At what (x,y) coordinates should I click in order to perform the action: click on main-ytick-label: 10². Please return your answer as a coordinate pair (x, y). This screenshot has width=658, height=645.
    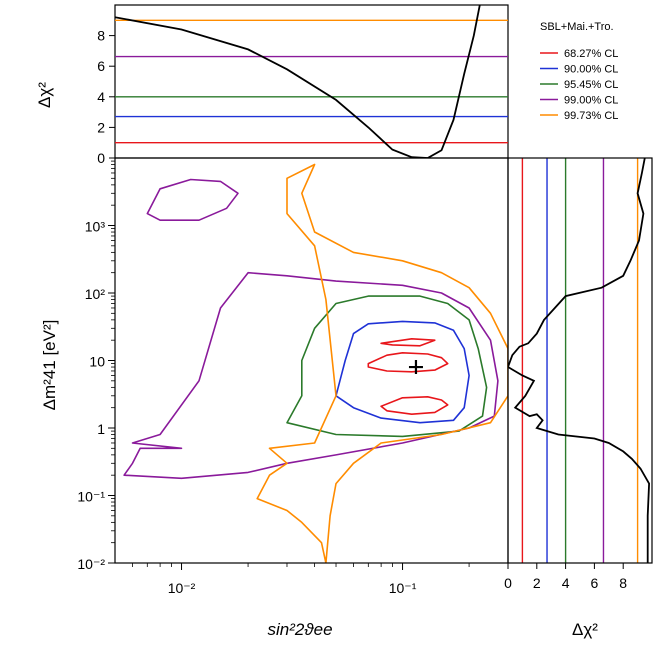
    Looking at the image, I should click on (95, 294).